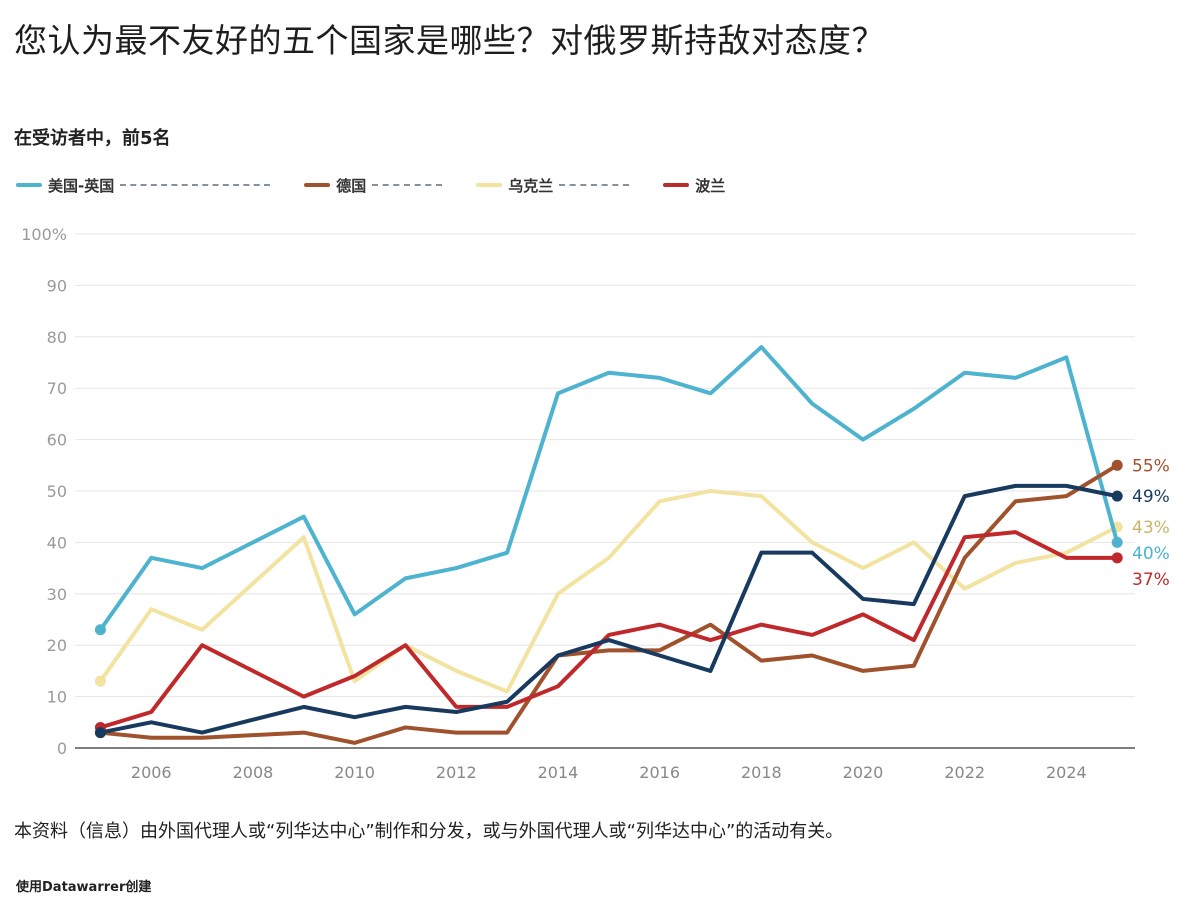 The height and width of the screenshot is (908, 1188). What do you see at coordinates (84, 887) in the screenshot?
I see `credit-line: 使用Datawarrer创建` at bounding box center [84, 887].